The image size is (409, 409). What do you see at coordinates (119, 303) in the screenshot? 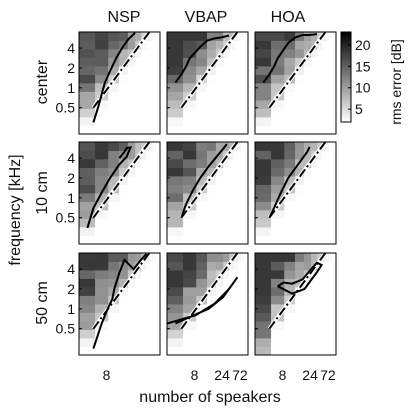
I see `panel-nsp-50cm` at bounding box center [119, 303].